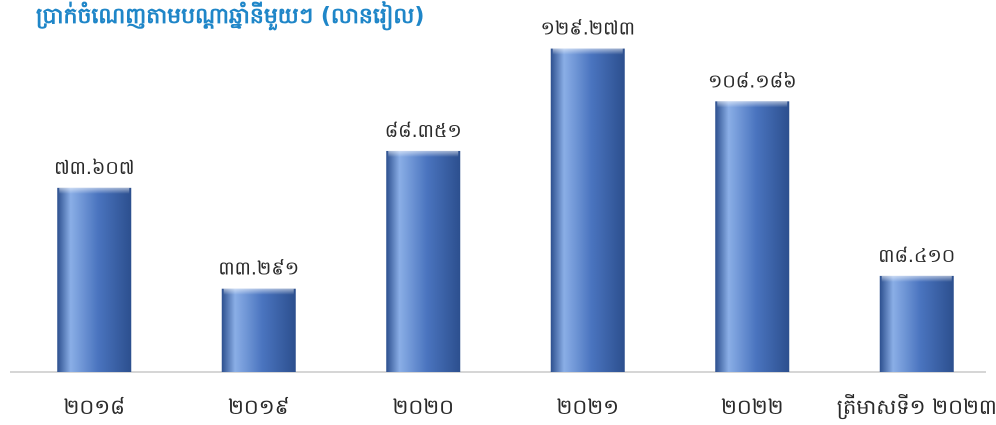  I want to click on category-label-5: ត្រីមាសទី១ ២០២៣, so click(916, 407).